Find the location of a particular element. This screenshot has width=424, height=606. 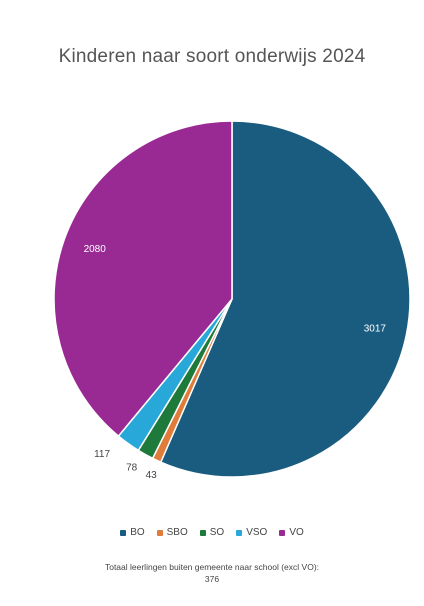

legend-item-bo: BO is located at coordinates (132, 532).